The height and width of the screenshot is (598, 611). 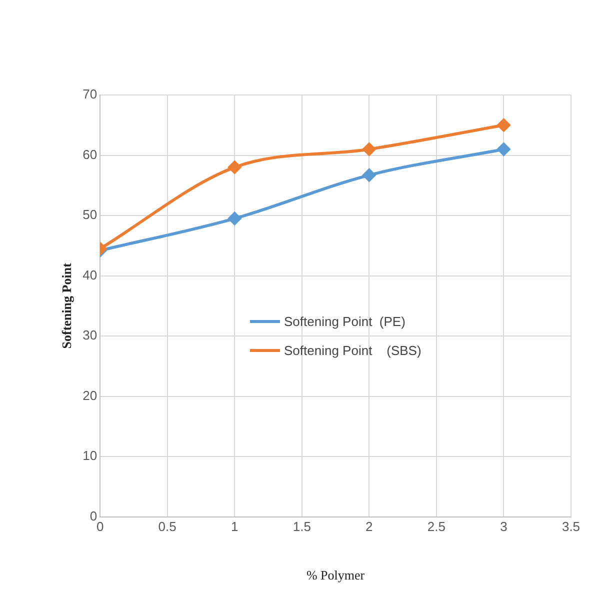 What do you see at coordinates (504, 526) in the screenshot?
I see `x-tick-label: 3` at bounding box center [504, 526].